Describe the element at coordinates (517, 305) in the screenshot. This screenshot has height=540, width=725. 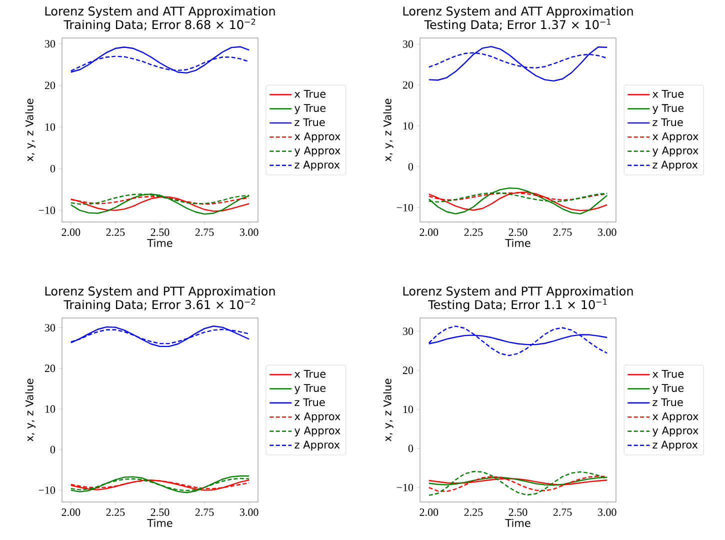
I see `chart-subtitle: Testing Data; Error 1.1 × 10$^{−1}$` at that location.